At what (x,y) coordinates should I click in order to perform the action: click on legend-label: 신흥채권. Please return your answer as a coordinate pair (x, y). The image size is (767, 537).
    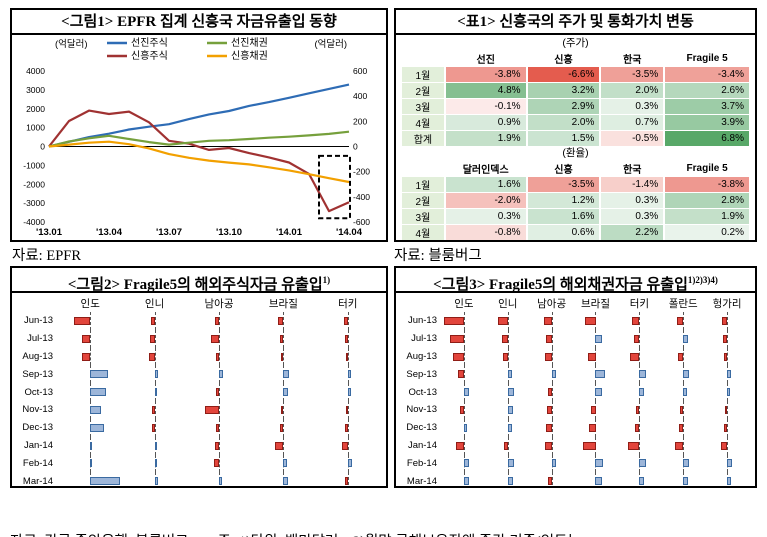
    Looking at the image, I should click on (249, 55).